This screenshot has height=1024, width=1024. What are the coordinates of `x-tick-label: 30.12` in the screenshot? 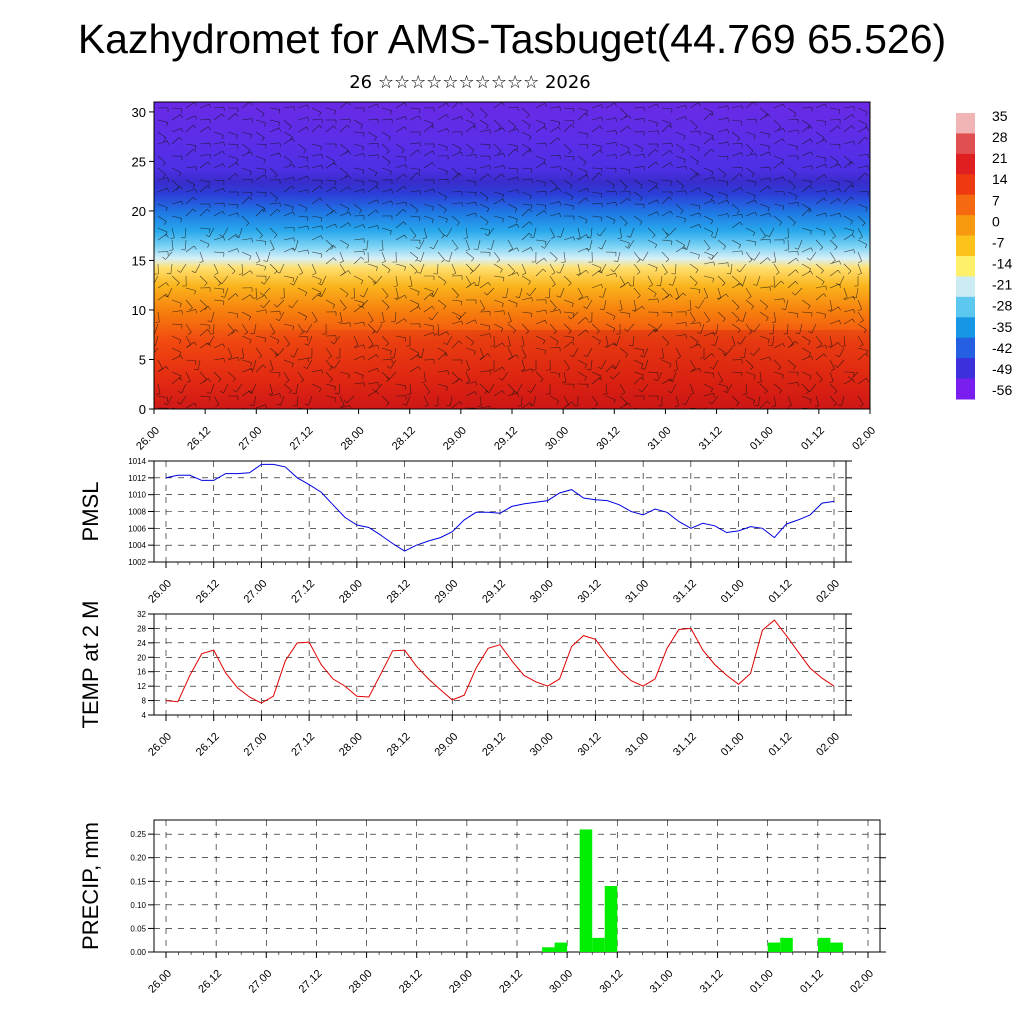 It's located at (590, 745).